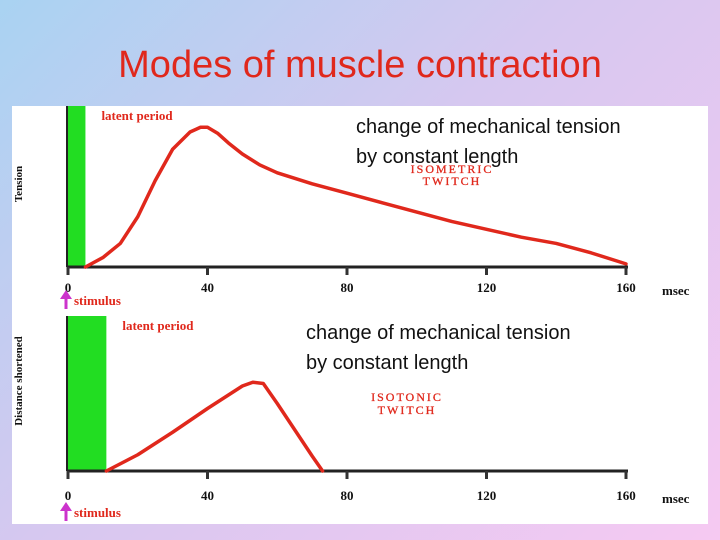  I want to click on isometric-note-line-1: change of mechanical tension, so click(488, 127).